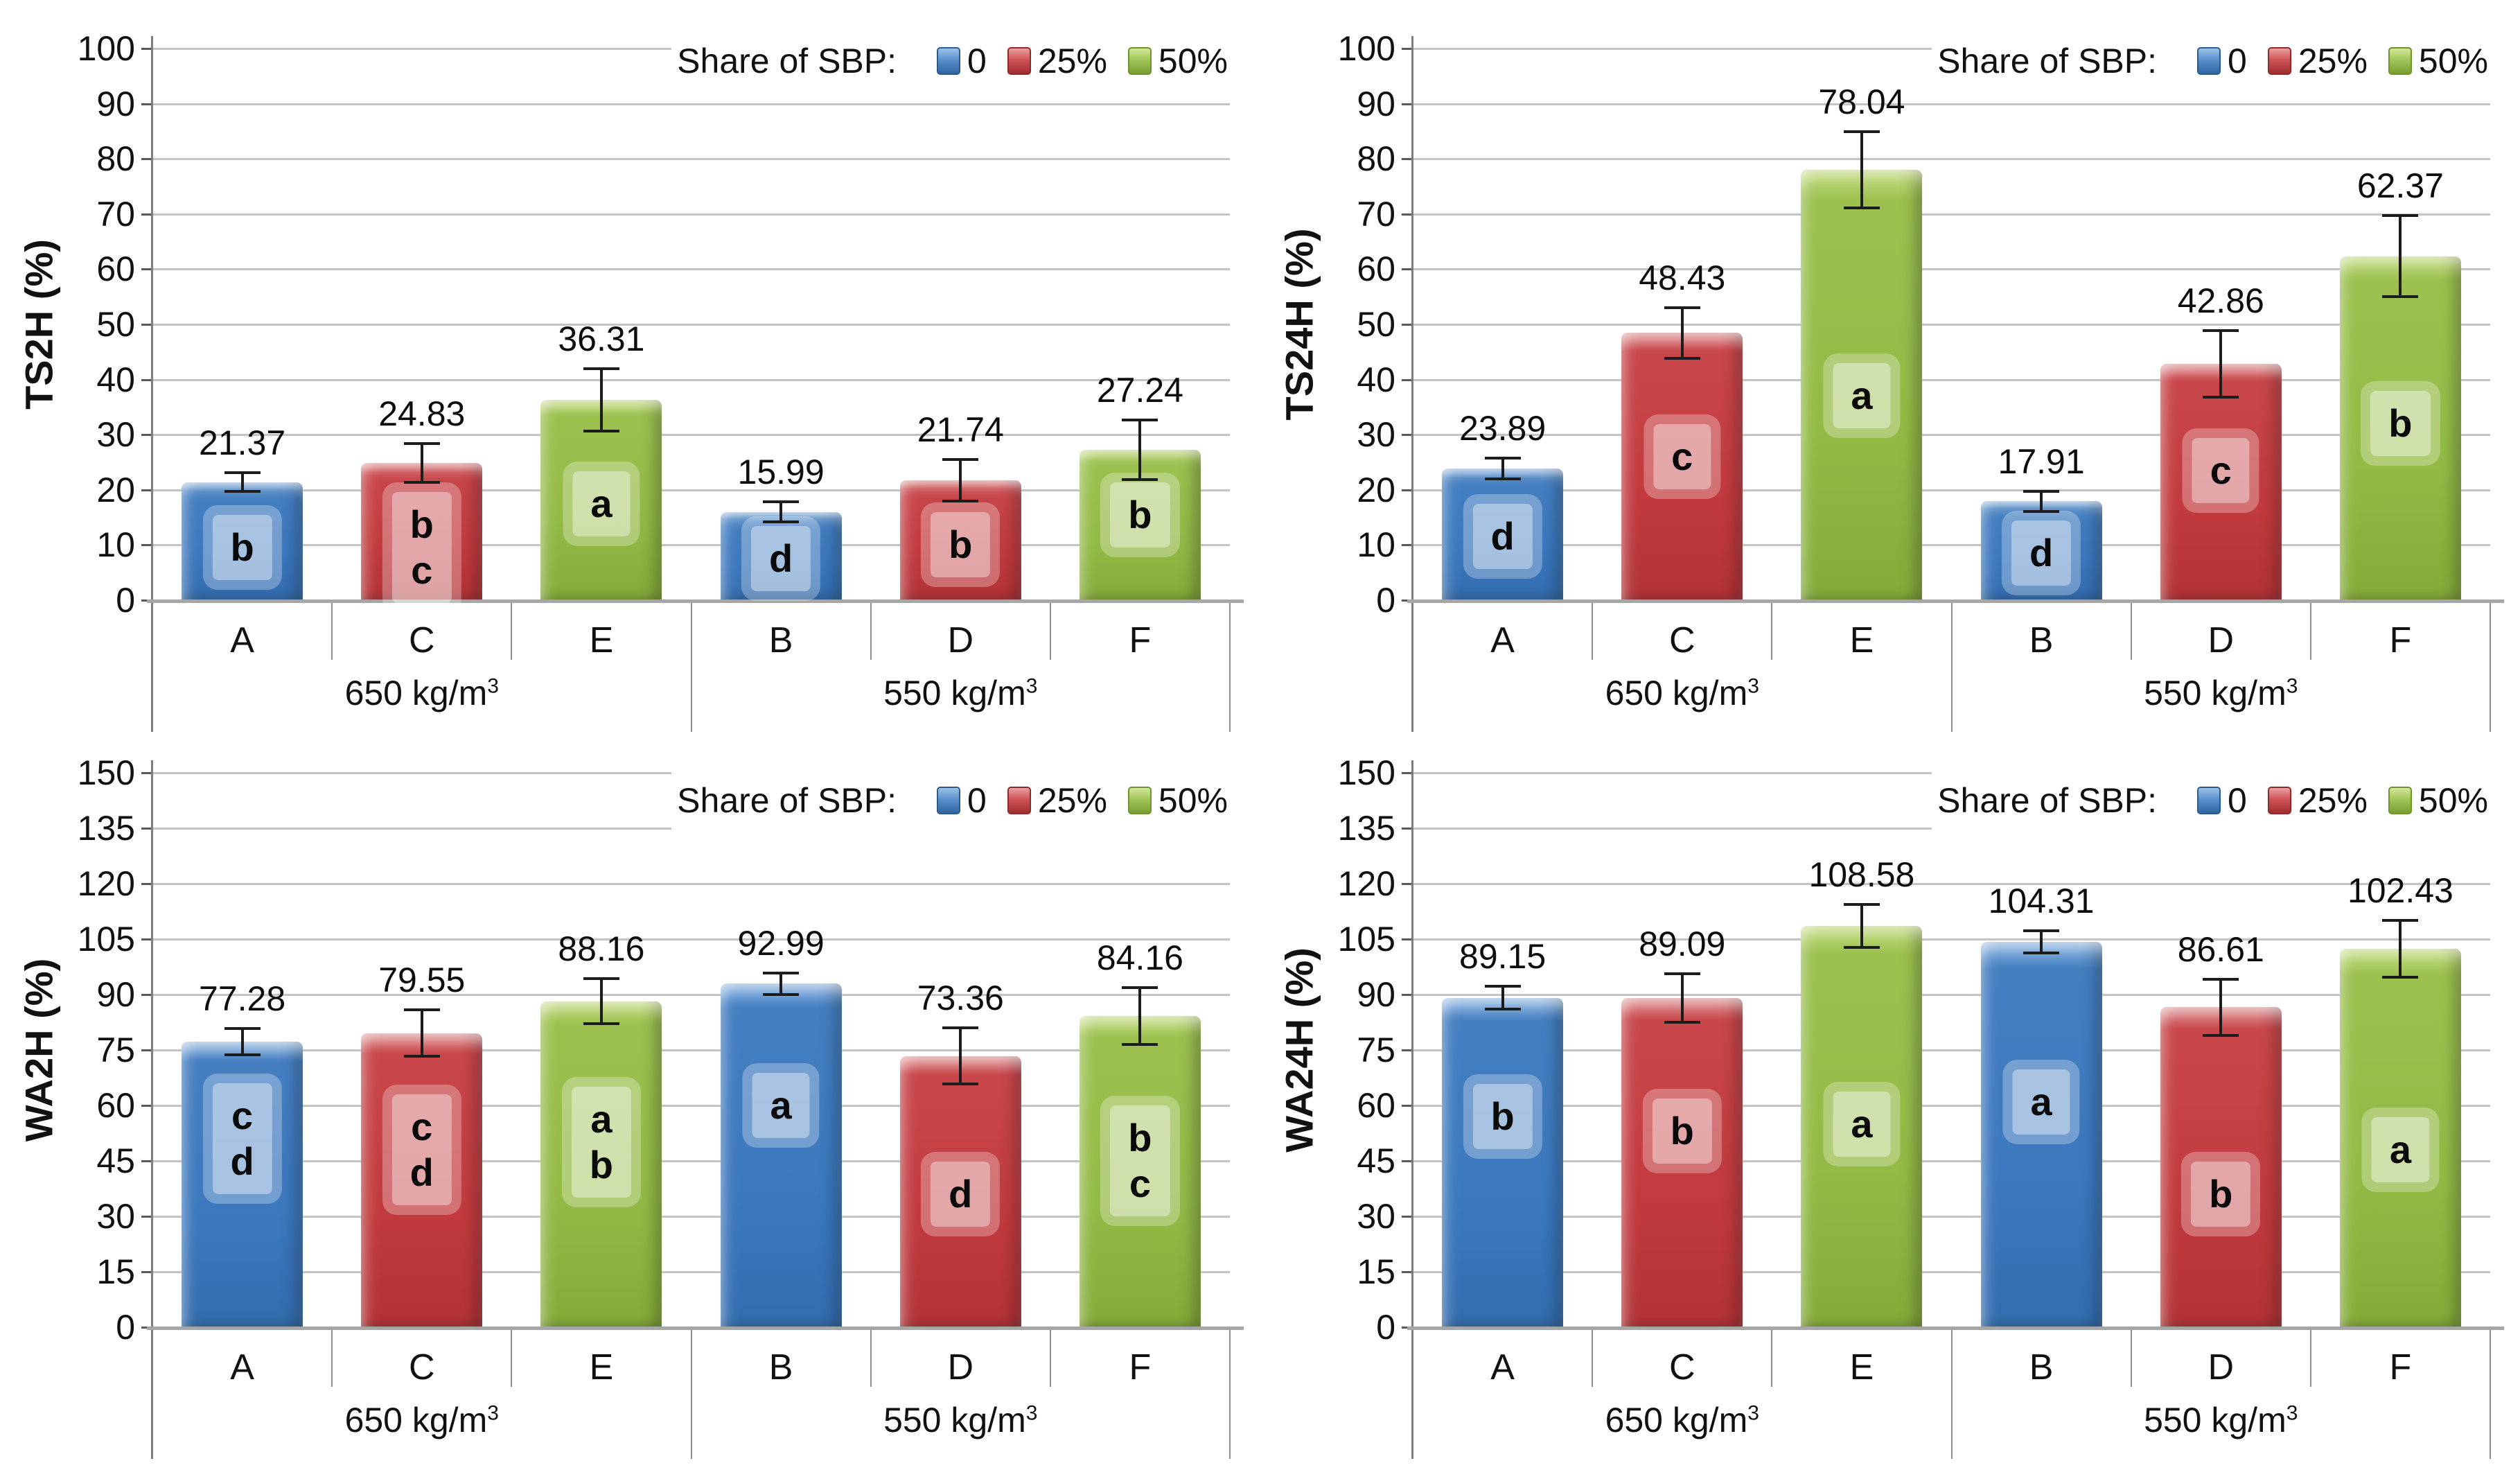  Describe the element at coordinates (1682, 944) in the screenshot. I see `value-label: 89.09` at that location.